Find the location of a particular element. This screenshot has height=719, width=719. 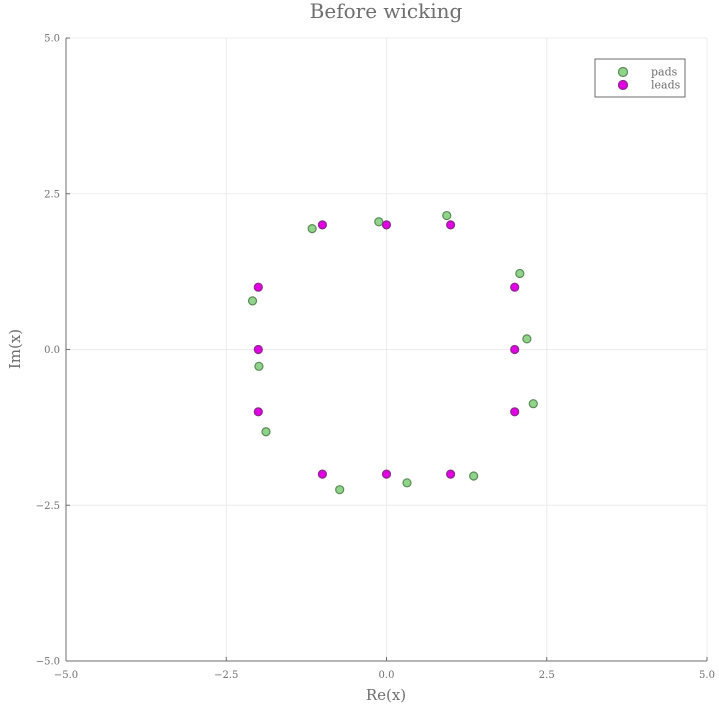

y-tick-label: −2.5 is located at coordinates (48, 506).